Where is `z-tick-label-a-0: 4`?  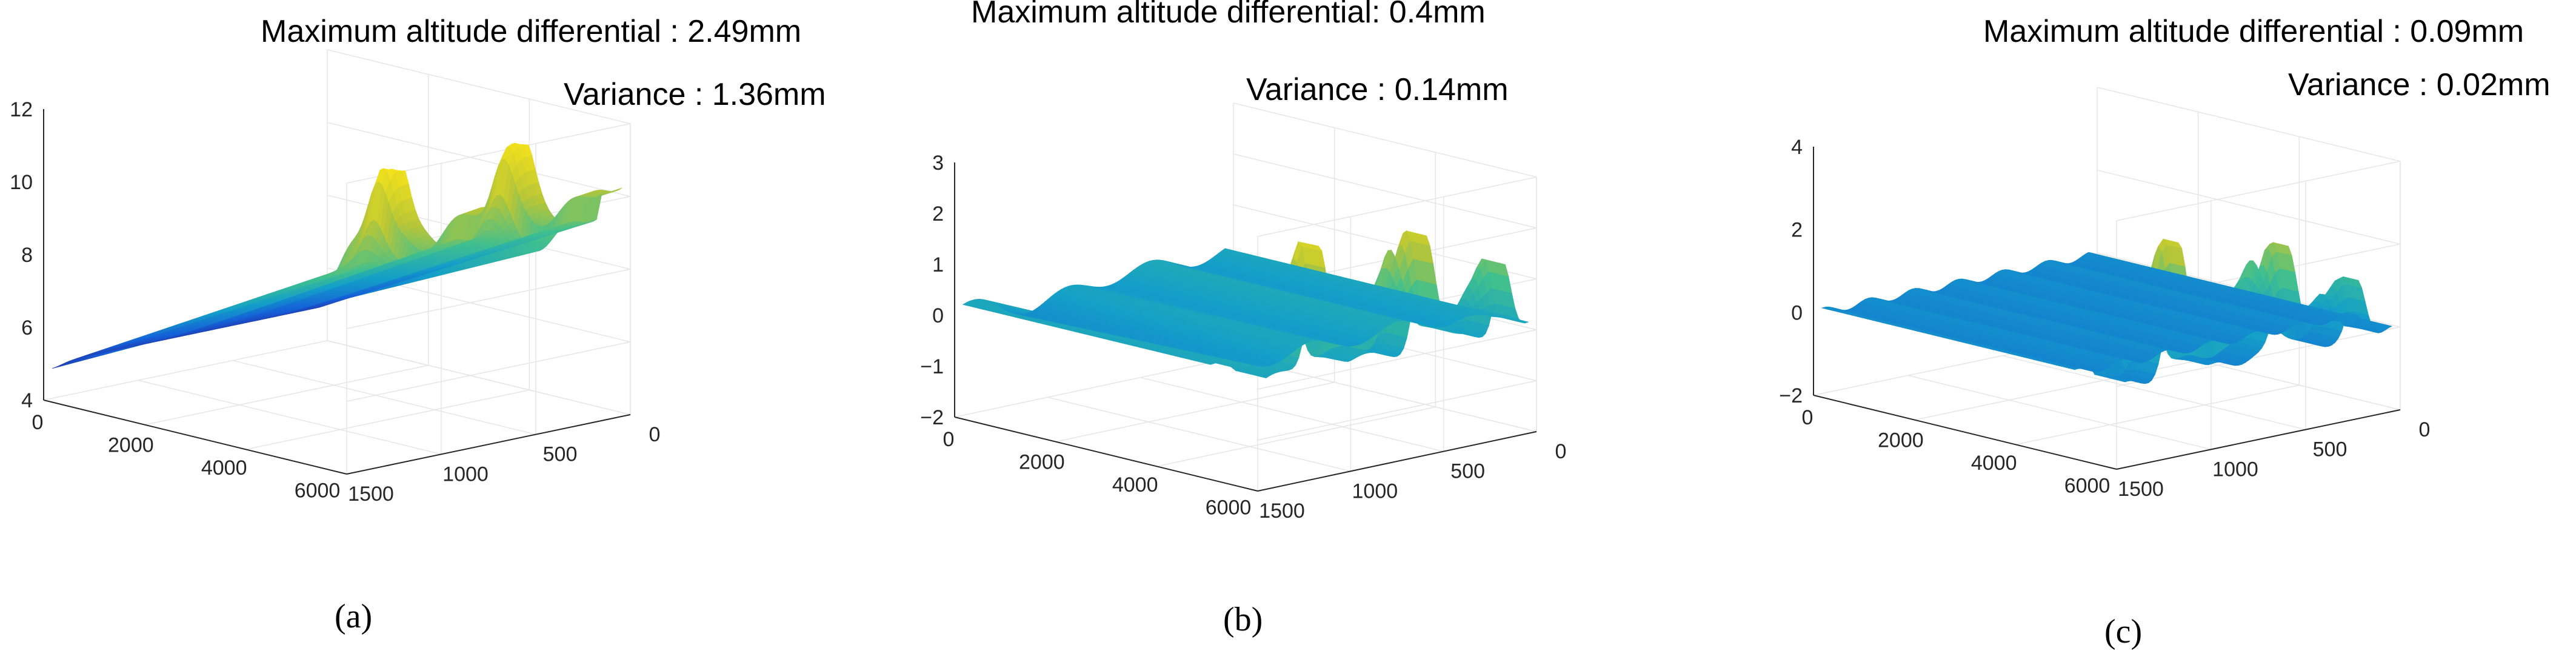
z-tick-label-a-0: 4 is located at coordinates (27, 401).